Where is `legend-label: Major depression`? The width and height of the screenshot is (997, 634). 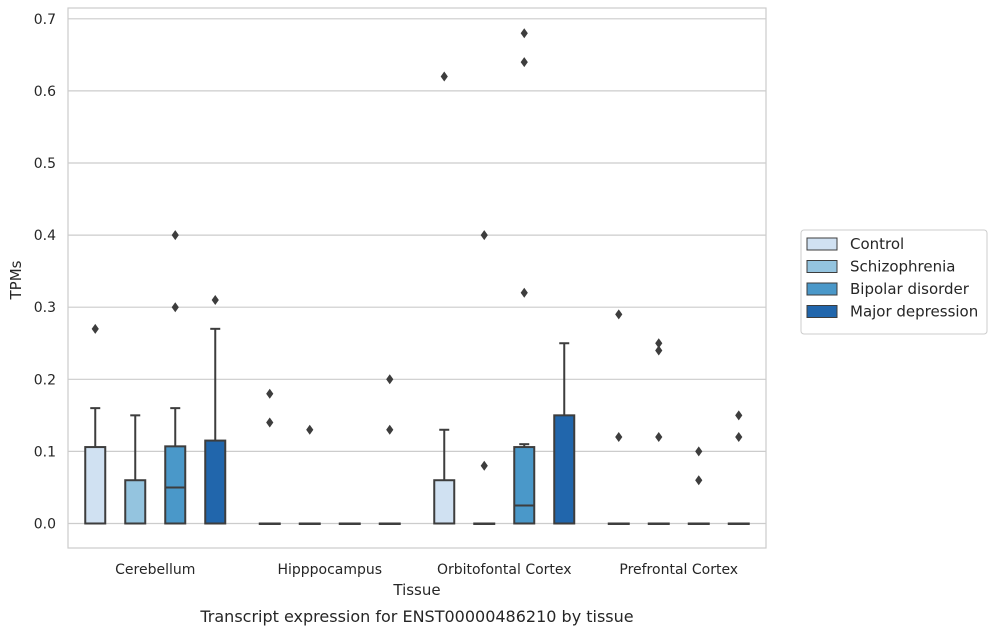
legend-label: Major depression is located at coordinates (914, 312).